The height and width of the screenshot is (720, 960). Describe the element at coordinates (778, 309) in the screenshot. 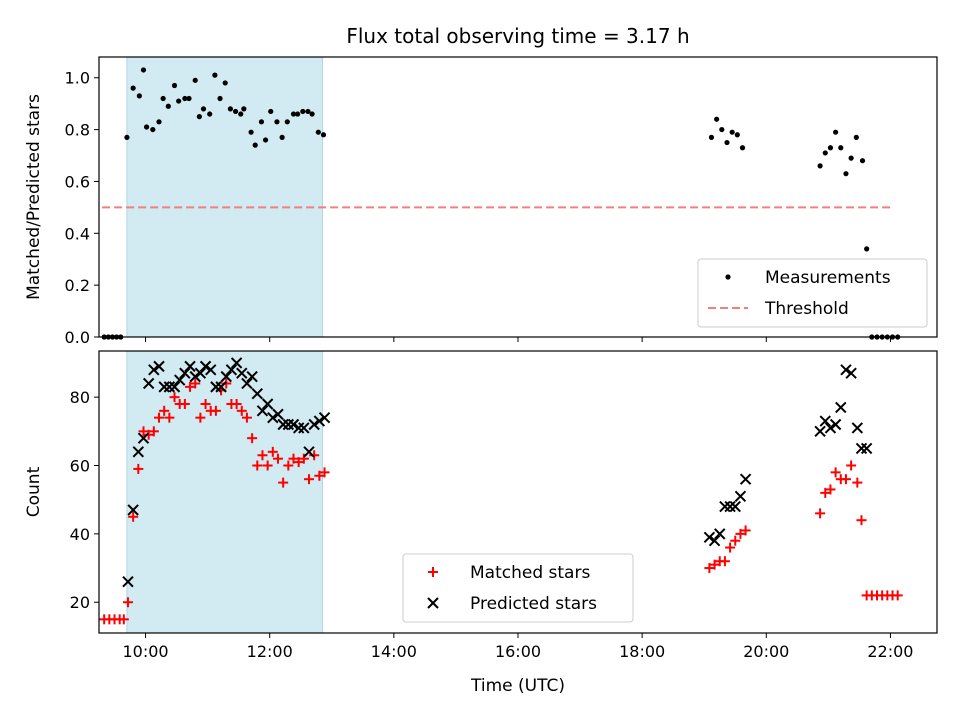

I see `legend-entry: Threshold` at that location.